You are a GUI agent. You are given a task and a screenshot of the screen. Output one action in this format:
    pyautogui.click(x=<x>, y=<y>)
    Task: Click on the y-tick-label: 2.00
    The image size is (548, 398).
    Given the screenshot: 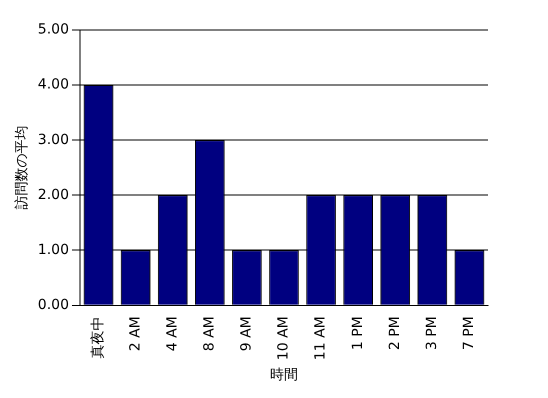 What is the action you would take?
    pyautogui.click(x=53, y=194)
    